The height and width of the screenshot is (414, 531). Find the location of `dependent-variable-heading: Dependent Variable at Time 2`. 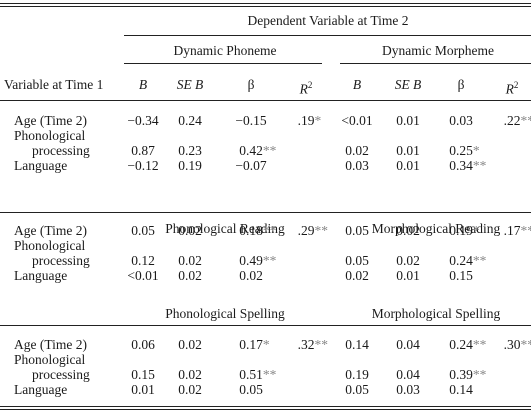

dependent-variable-heading: Dependent Variable at Time 2 is located at coordinates (328, 20).